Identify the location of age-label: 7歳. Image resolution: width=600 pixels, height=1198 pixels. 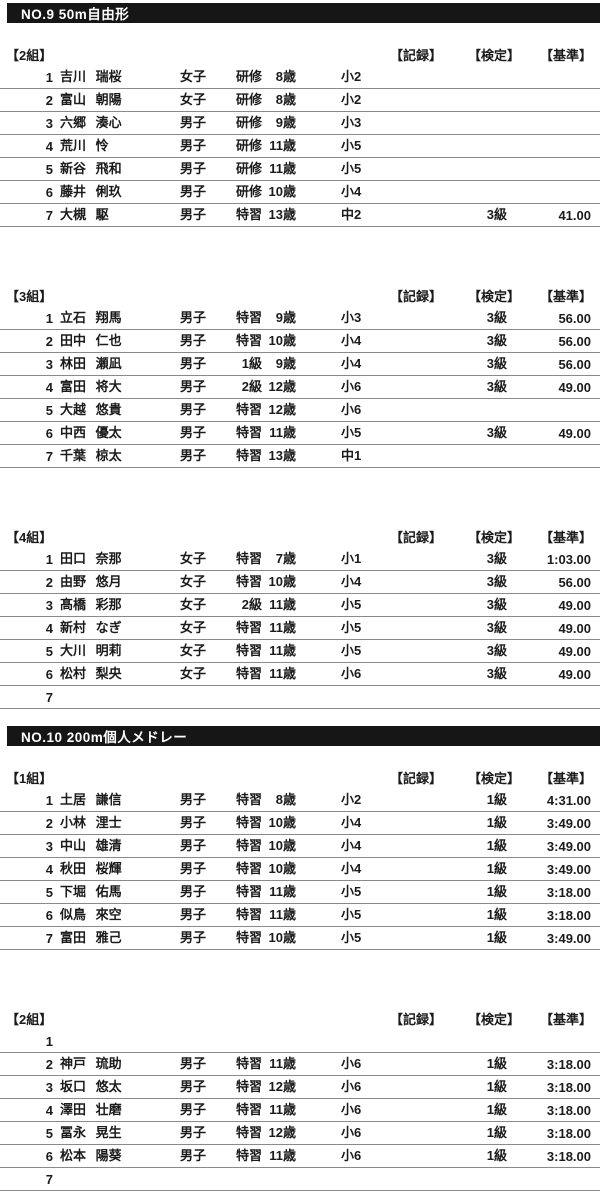
(285, 558).